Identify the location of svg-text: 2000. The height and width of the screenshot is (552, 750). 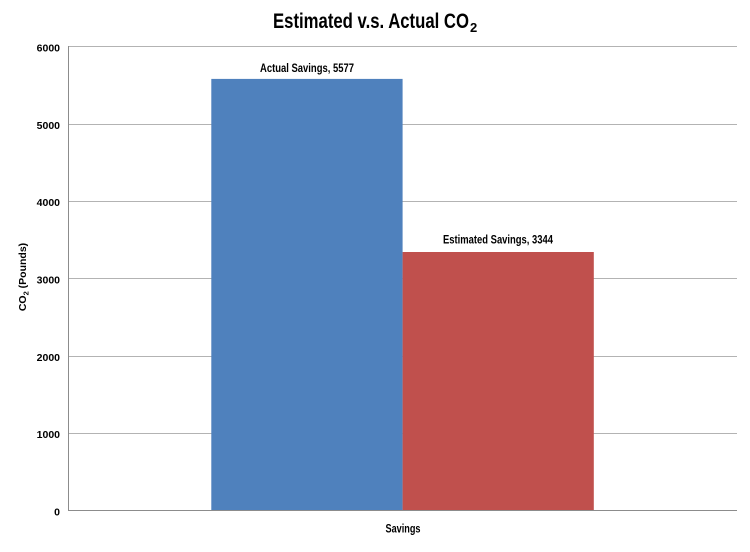
(49, 358).